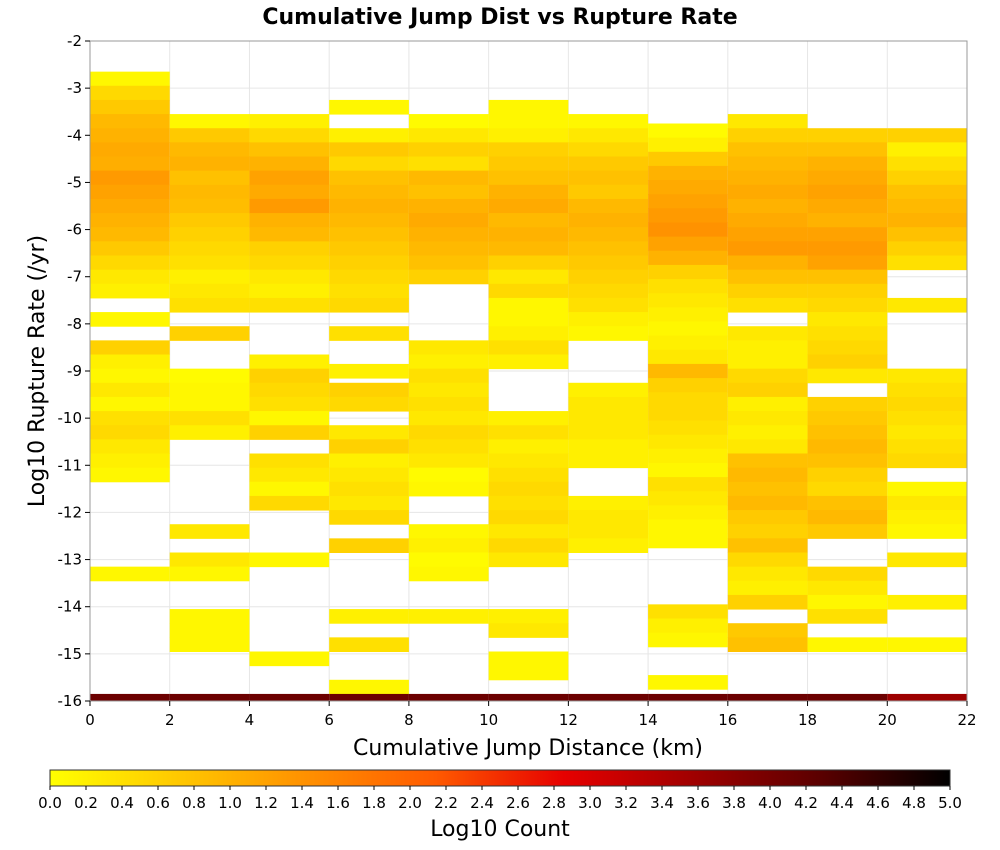  What do you see at coordinates (50, 803) in the screenshot?
I see `colorbar-tick-label: 0.0` at bounding box center [50, 803].